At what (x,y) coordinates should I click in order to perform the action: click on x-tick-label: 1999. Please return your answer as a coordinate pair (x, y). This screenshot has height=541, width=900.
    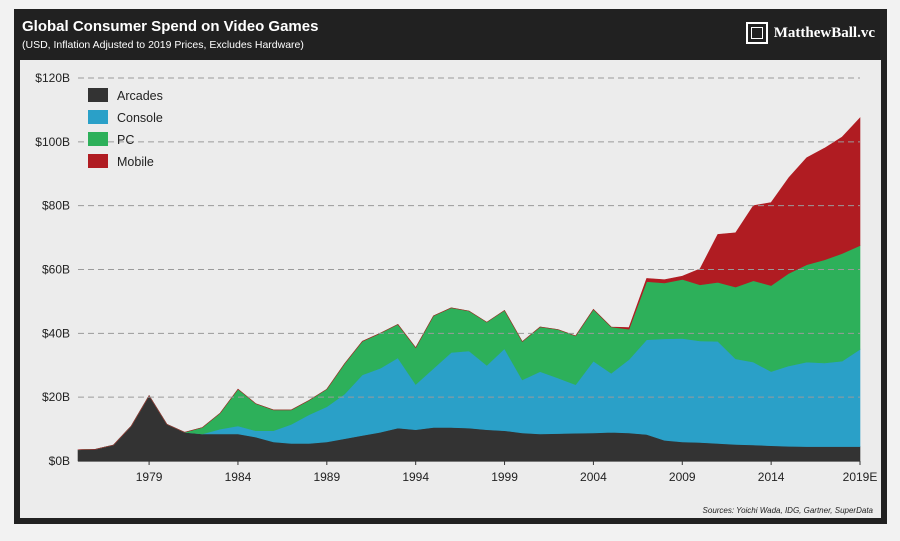
    Looking at the image, I should click on (504, 477).